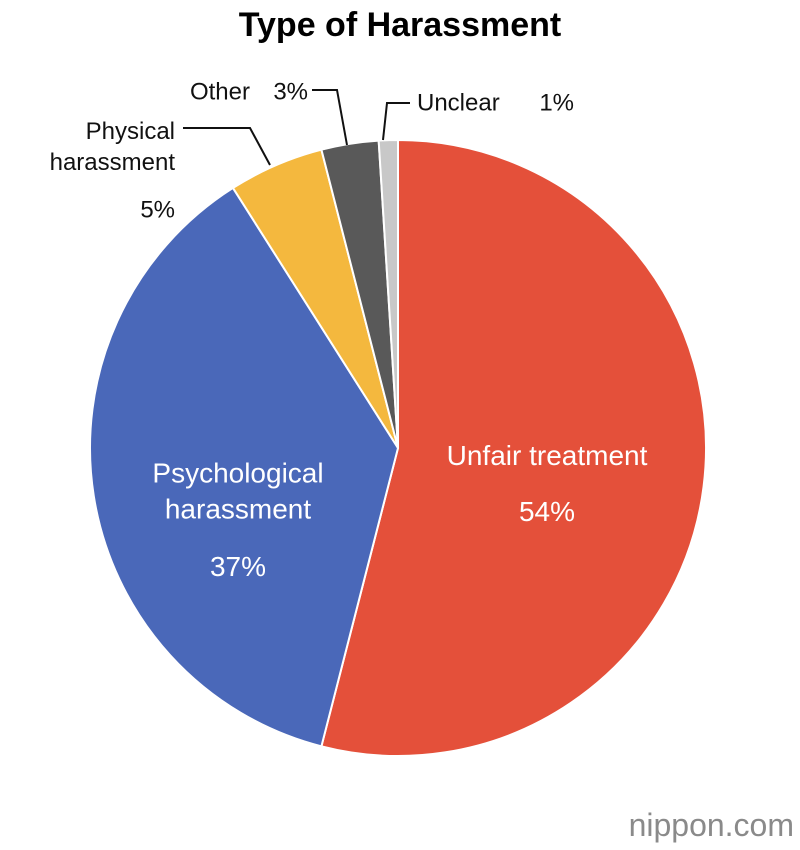 The height and width of the screenshot is (850, 800). I want to click on value-label: 37%, so click(238, 566).